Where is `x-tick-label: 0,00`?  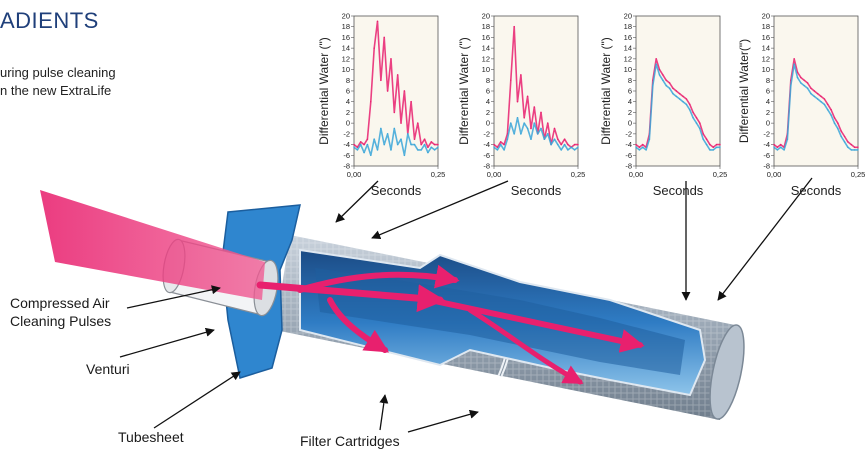
x-tick-label: 0,00 is located at coordinates (636, 174).